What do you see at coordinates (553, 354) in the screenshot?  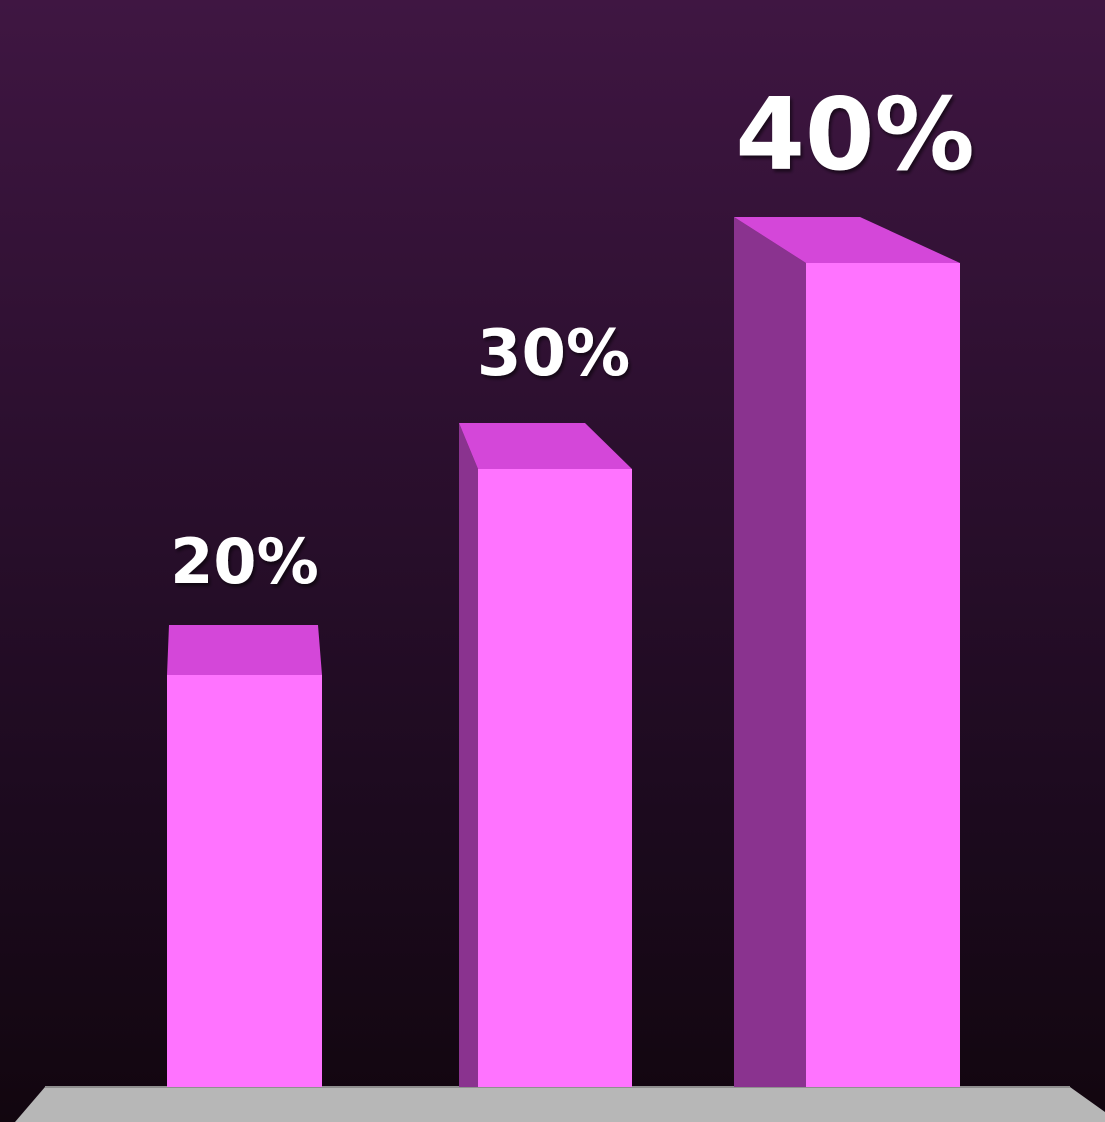 I see `data-label-2: 30%` at bounding box center [553, 354].